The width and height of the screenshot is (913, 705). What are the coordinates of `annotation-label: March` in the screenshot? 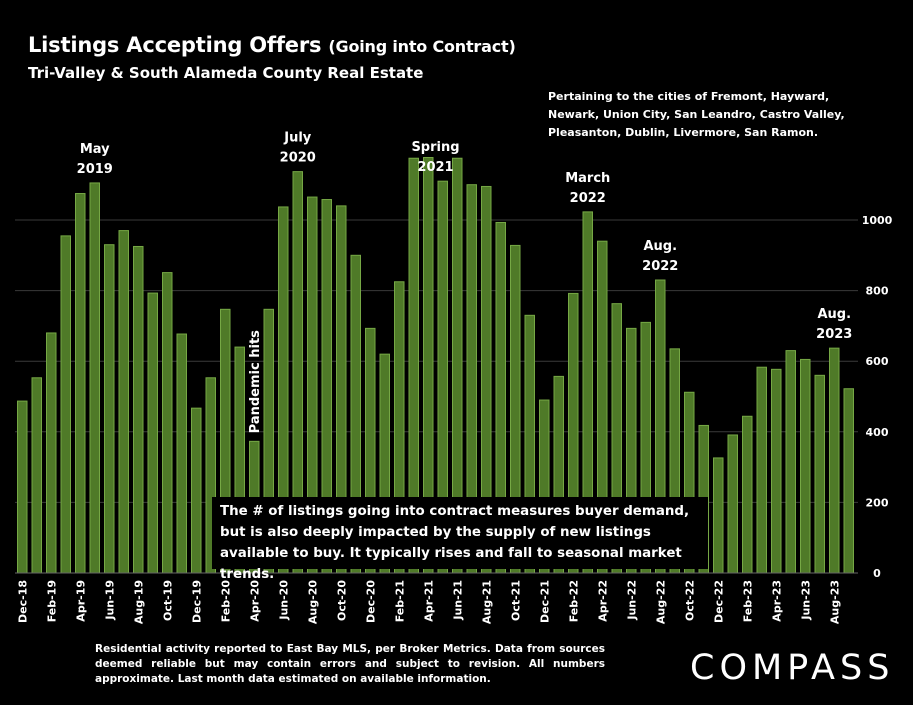 It's located at (587, 178).